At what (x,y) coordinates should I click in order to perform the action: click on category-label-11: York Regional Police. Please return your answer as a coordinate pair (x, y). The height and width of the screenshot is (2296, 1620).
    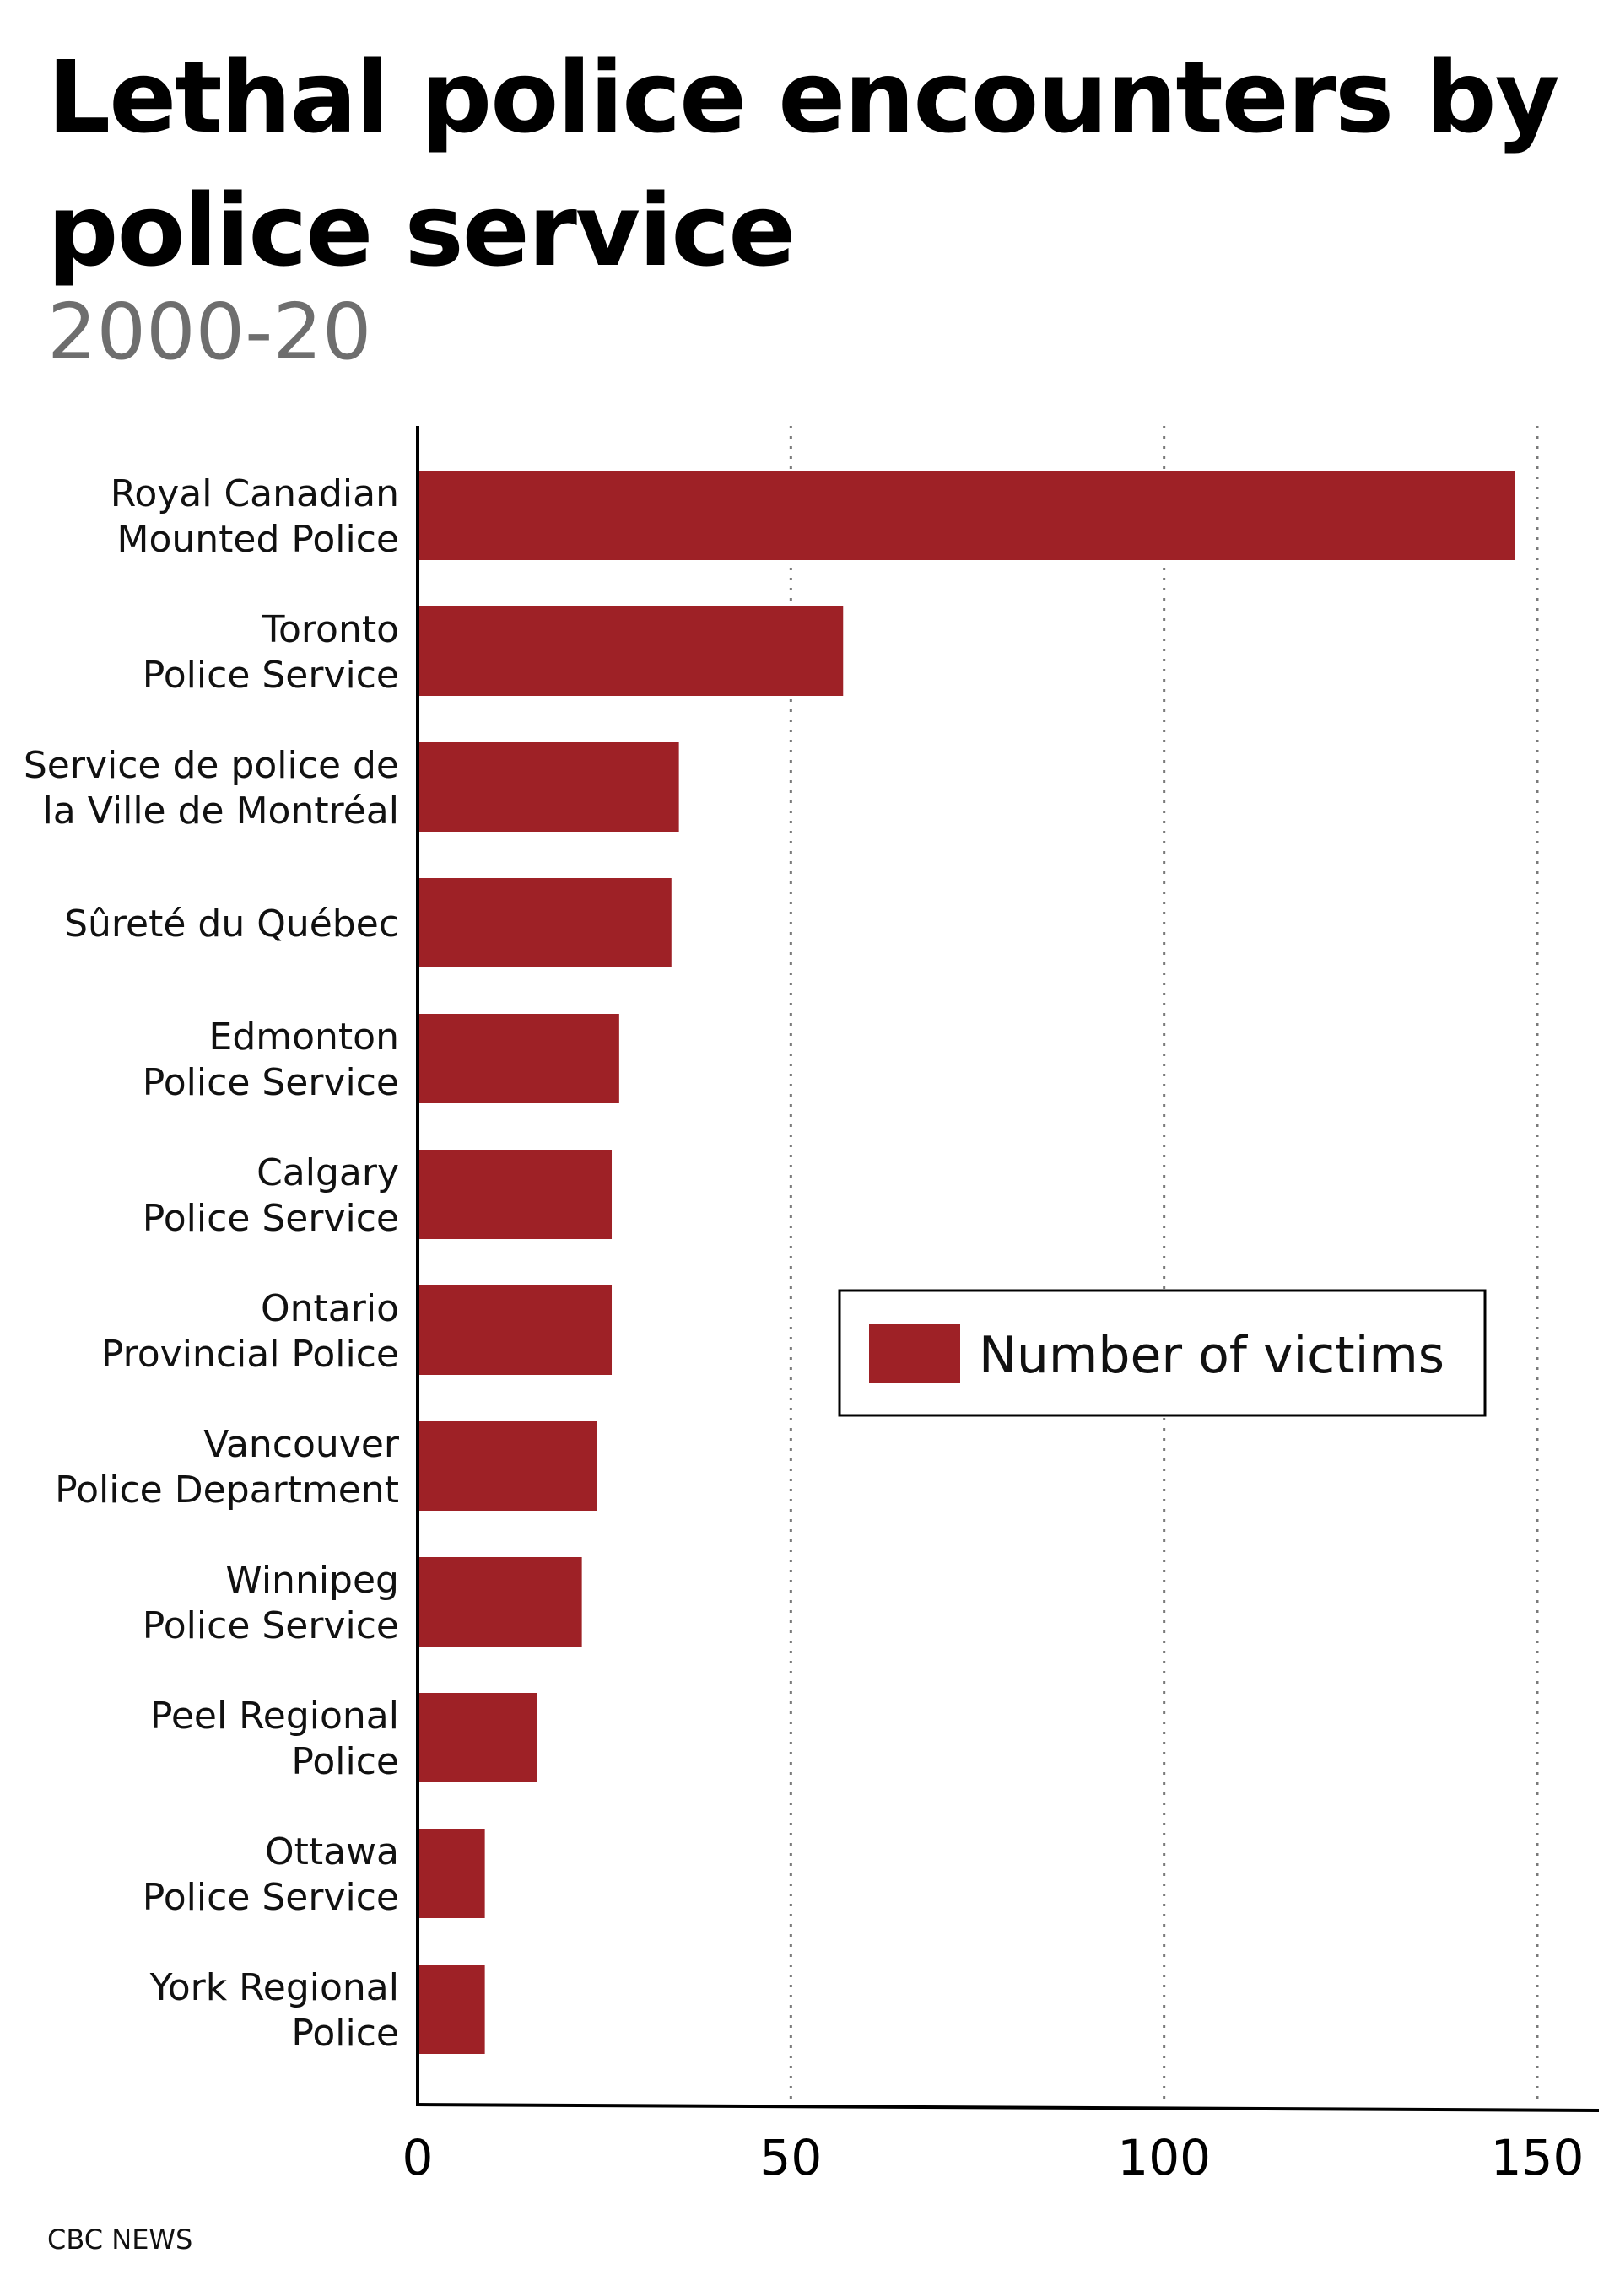
    Looking at the image, I should click on (274, 2010).